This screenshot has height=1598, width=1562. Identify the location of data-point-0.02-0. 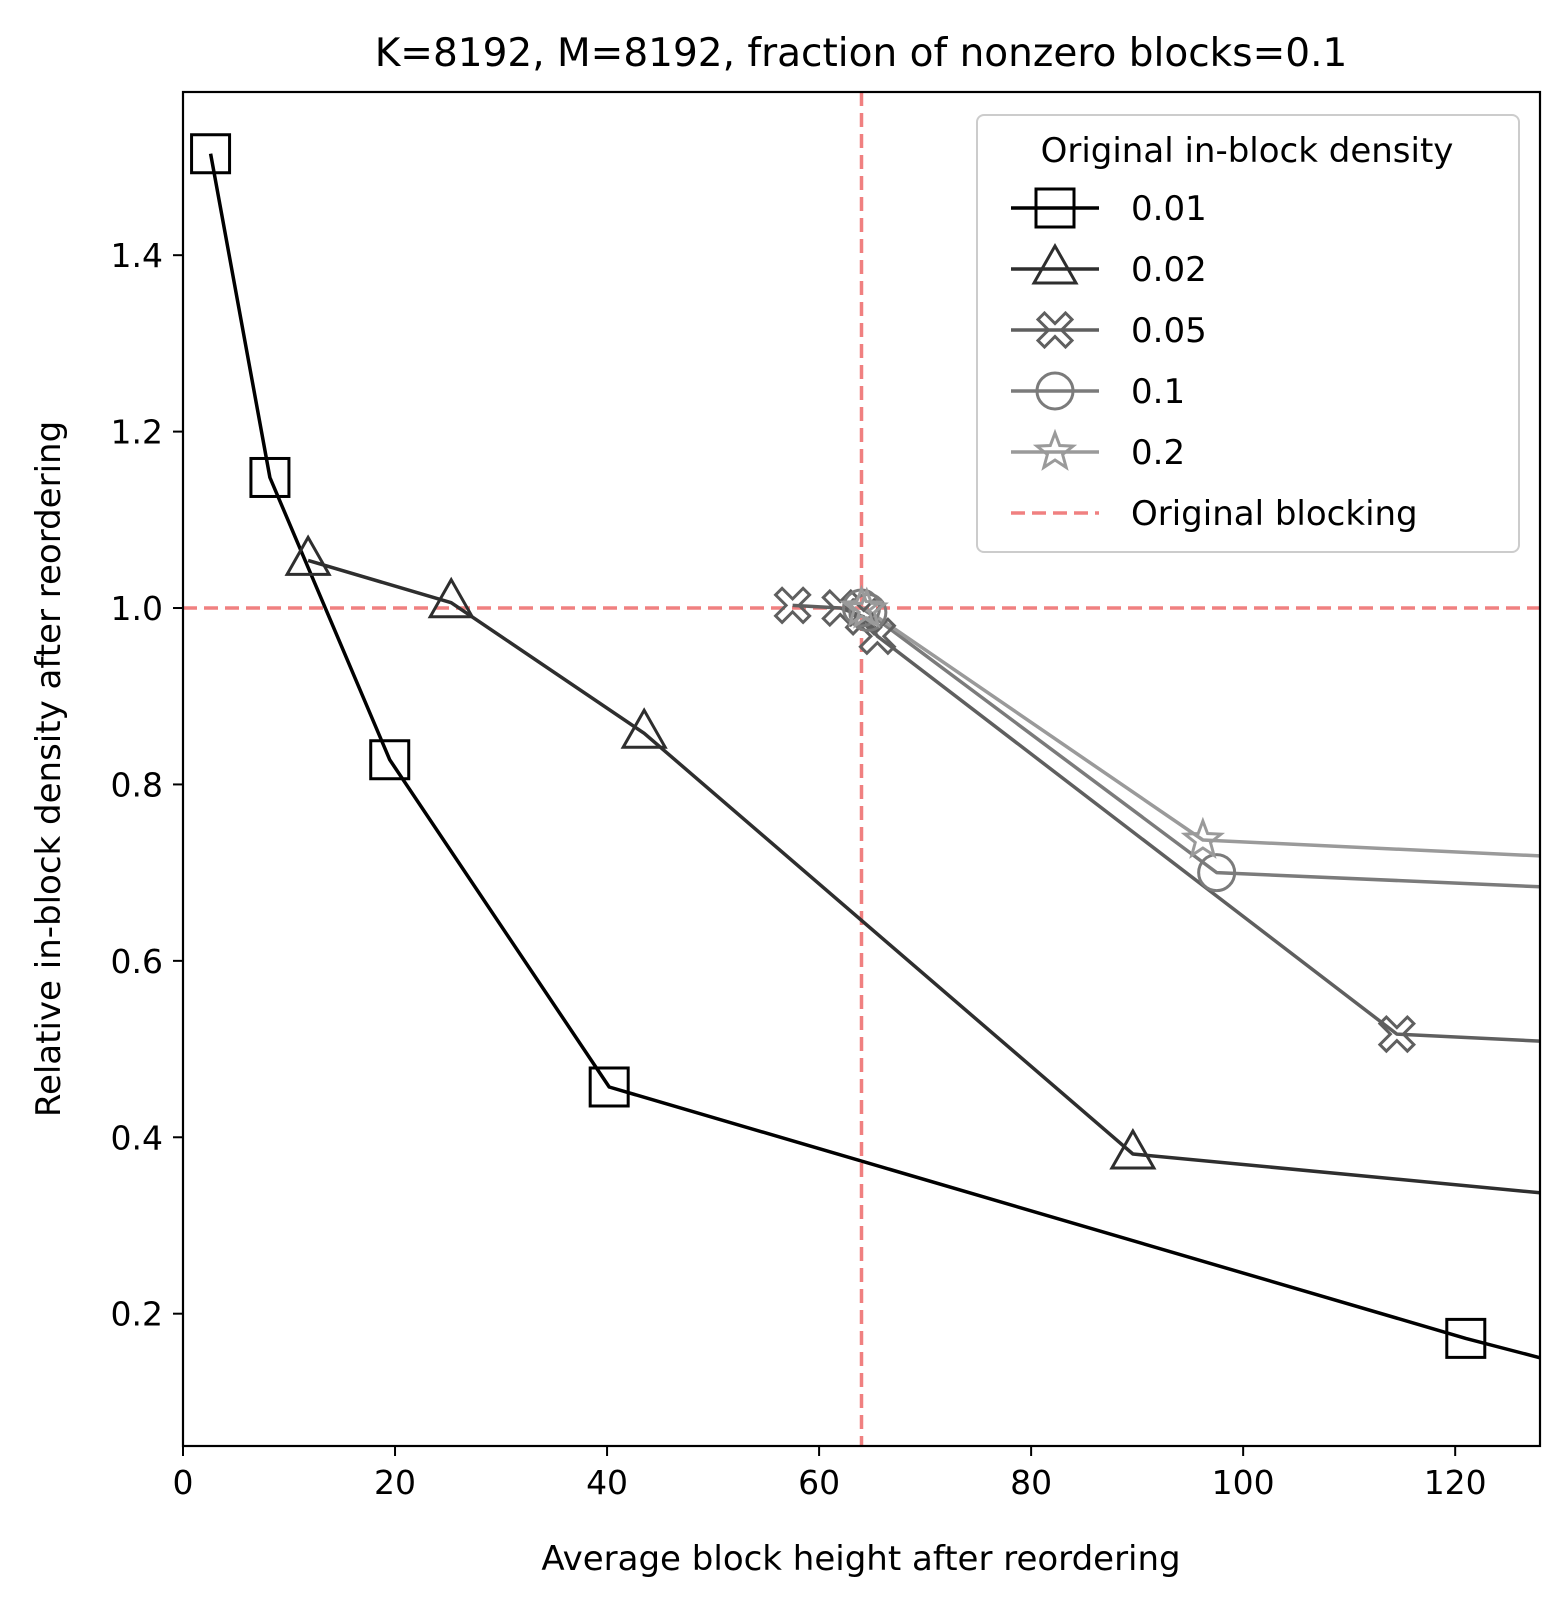
(308, 555).